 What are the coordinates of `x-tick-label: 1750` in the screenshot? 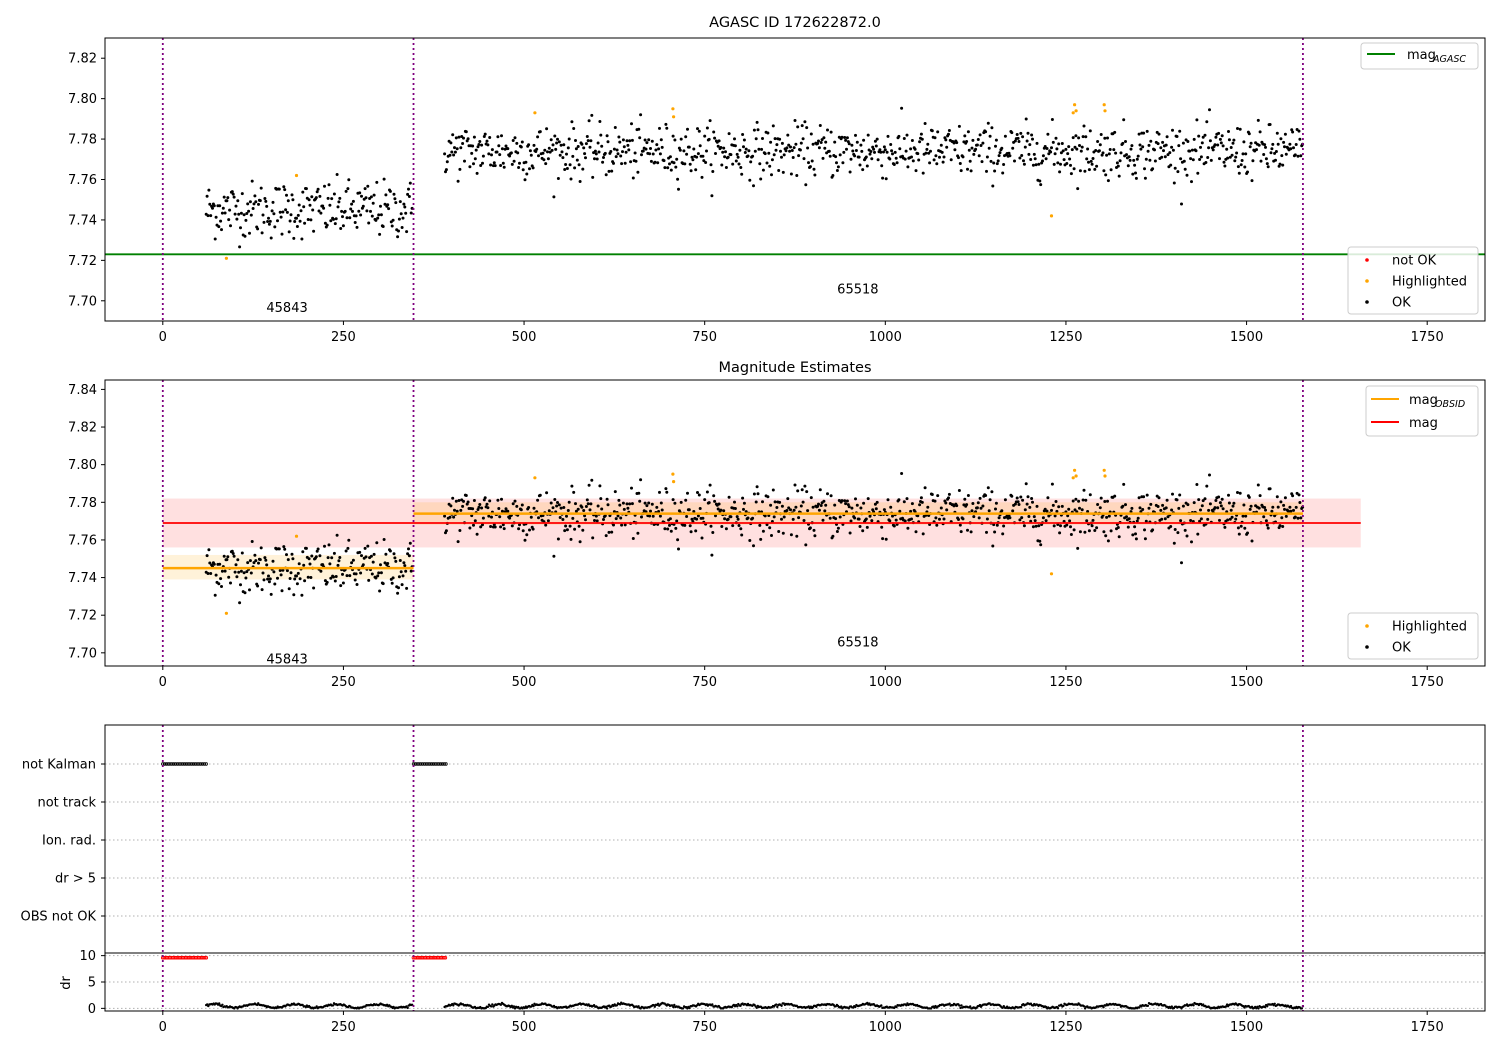 It's located at (1427, 1027).